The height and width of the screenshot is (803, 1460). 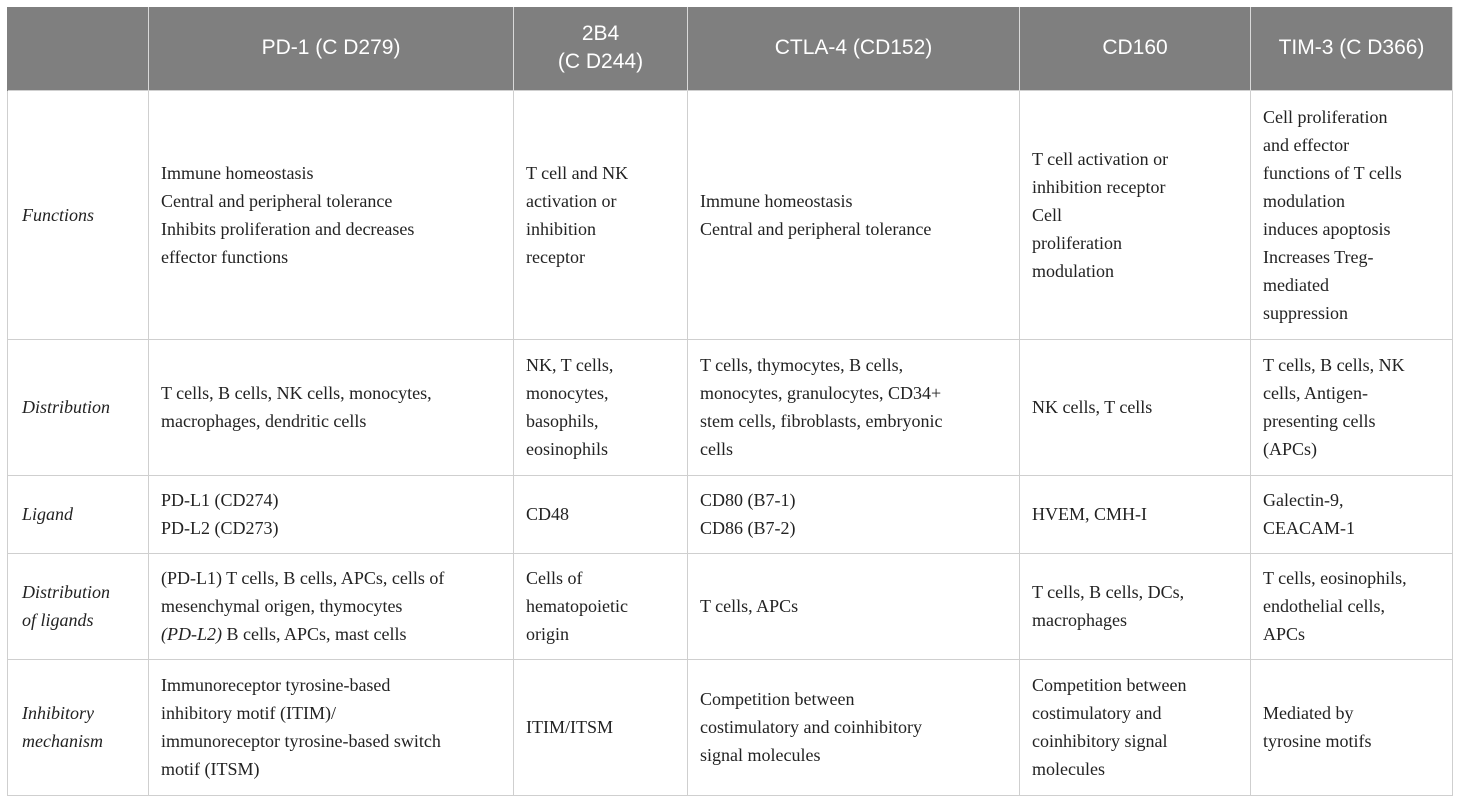 I want to click on header-corner, so click(x=78, y=48).